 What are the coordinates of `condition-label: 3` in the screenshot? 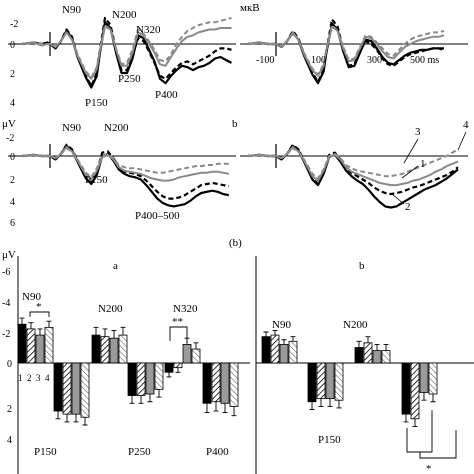 It's located at (38, 378).